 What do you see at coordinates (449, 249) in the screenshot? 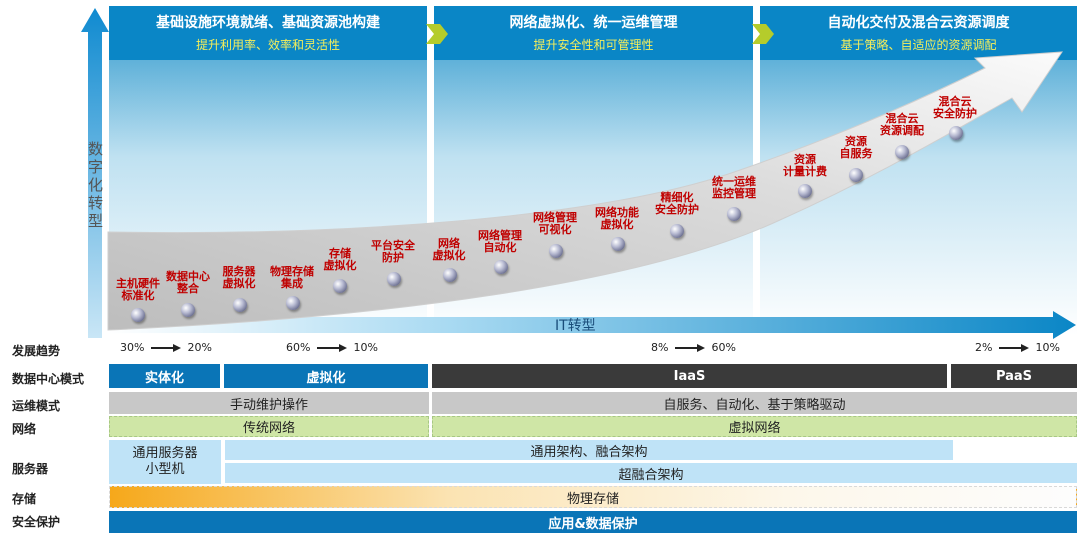
I see `milestone-label: 网络 虚拟化` at bounding box center [449, 249].